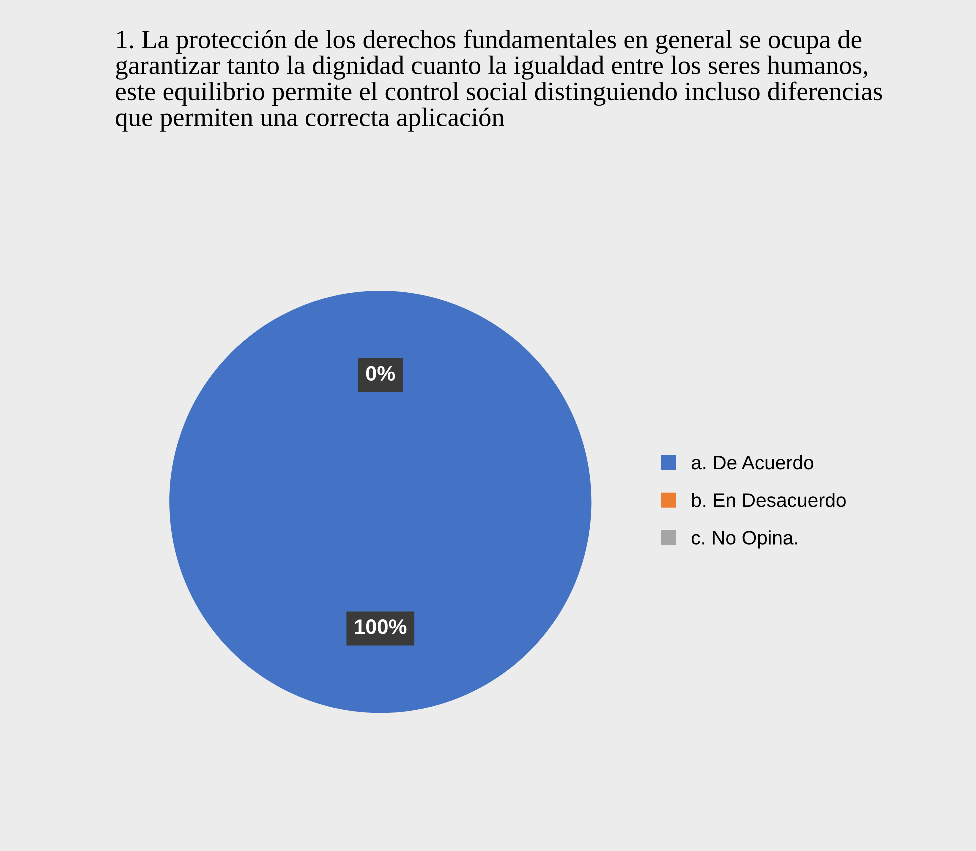 This screenshot has height=851, width=976. I want to click on legend-label: a. De Acuerdo, so click(753, 462).